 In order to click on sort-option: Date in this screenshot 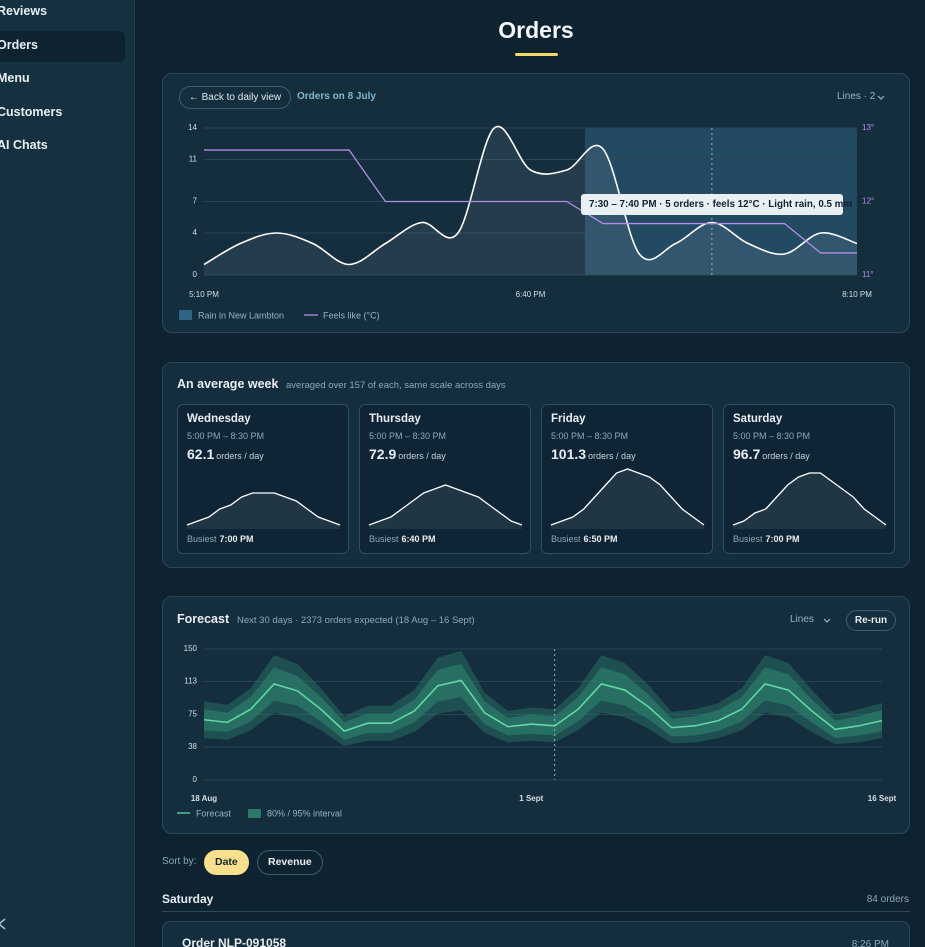, I will do `click(226, 862)`.